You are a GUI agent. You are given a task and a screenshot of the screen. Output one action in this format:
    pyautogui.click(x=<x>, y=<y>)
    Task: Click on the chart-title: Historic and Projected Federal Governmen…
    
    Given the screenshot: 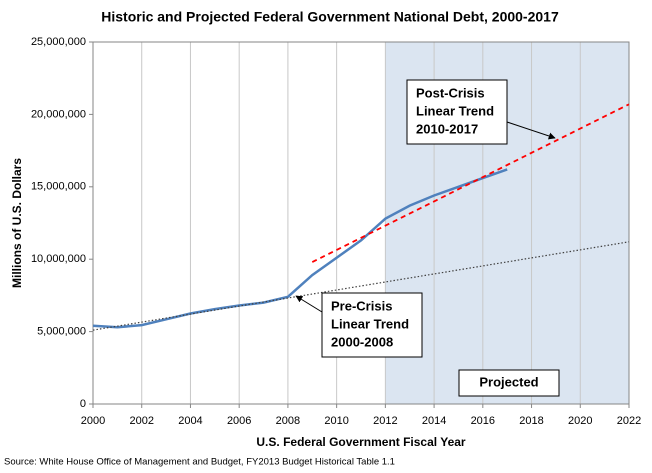 What is the action you would take?
    pyautogui.click(x=330, y=17)
    